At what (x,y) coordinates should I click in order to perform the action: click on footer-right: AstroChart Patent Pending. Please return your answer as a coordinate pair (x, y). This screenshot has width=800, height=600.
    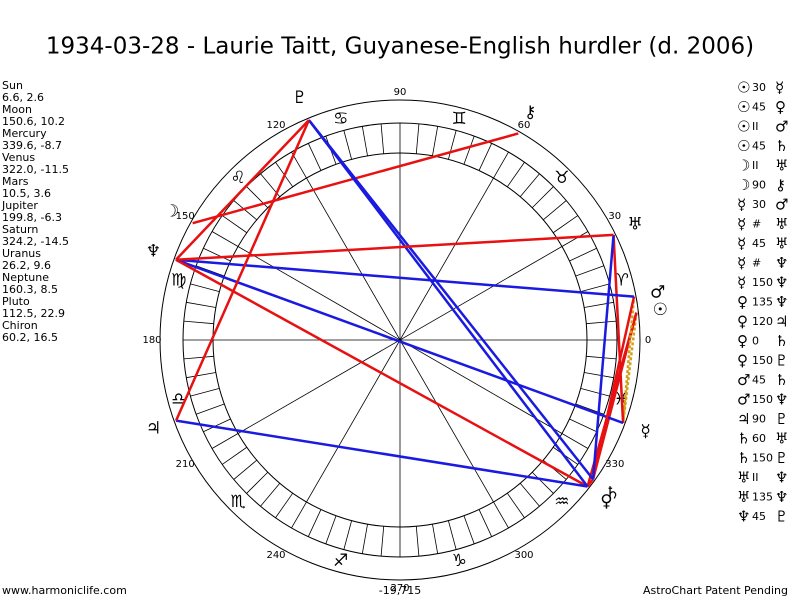
    Looking at the image, I should click on (715, 590).